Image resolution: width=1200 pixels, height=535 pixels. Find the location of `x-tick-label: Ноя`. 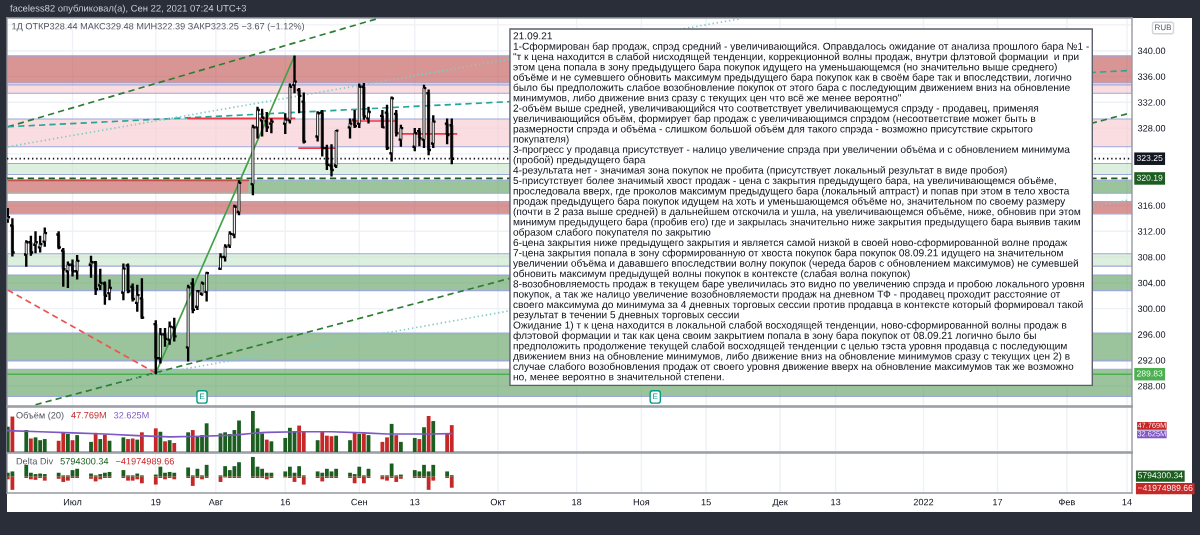

x-tick-label: Ноя is located at coordinates (641, 502).